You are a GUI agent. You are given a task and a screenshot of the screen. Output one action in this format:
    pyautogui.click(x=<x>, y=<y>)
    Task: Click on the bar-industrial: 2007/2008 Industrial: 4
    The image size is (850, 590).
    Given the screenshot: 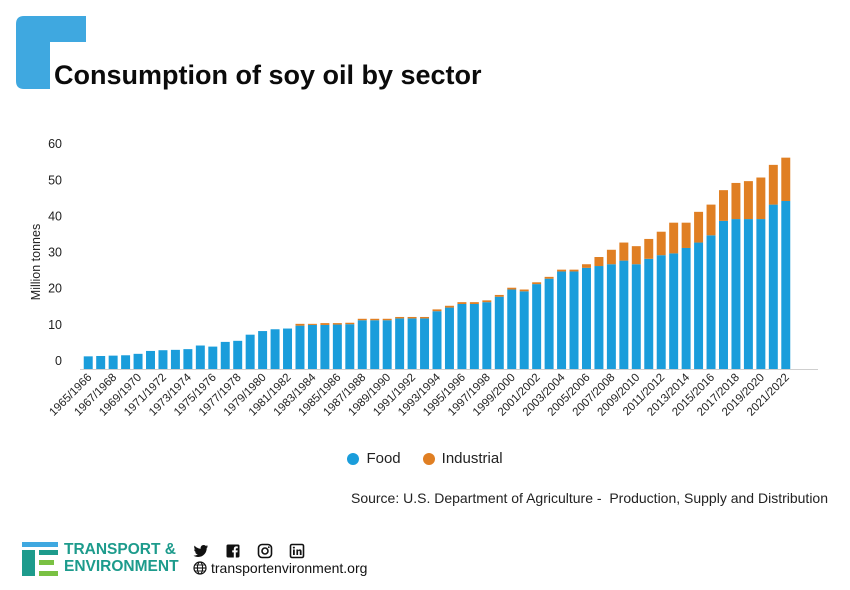 What is the action you would take?
    pyautogui.click(x=611, y=257)
    